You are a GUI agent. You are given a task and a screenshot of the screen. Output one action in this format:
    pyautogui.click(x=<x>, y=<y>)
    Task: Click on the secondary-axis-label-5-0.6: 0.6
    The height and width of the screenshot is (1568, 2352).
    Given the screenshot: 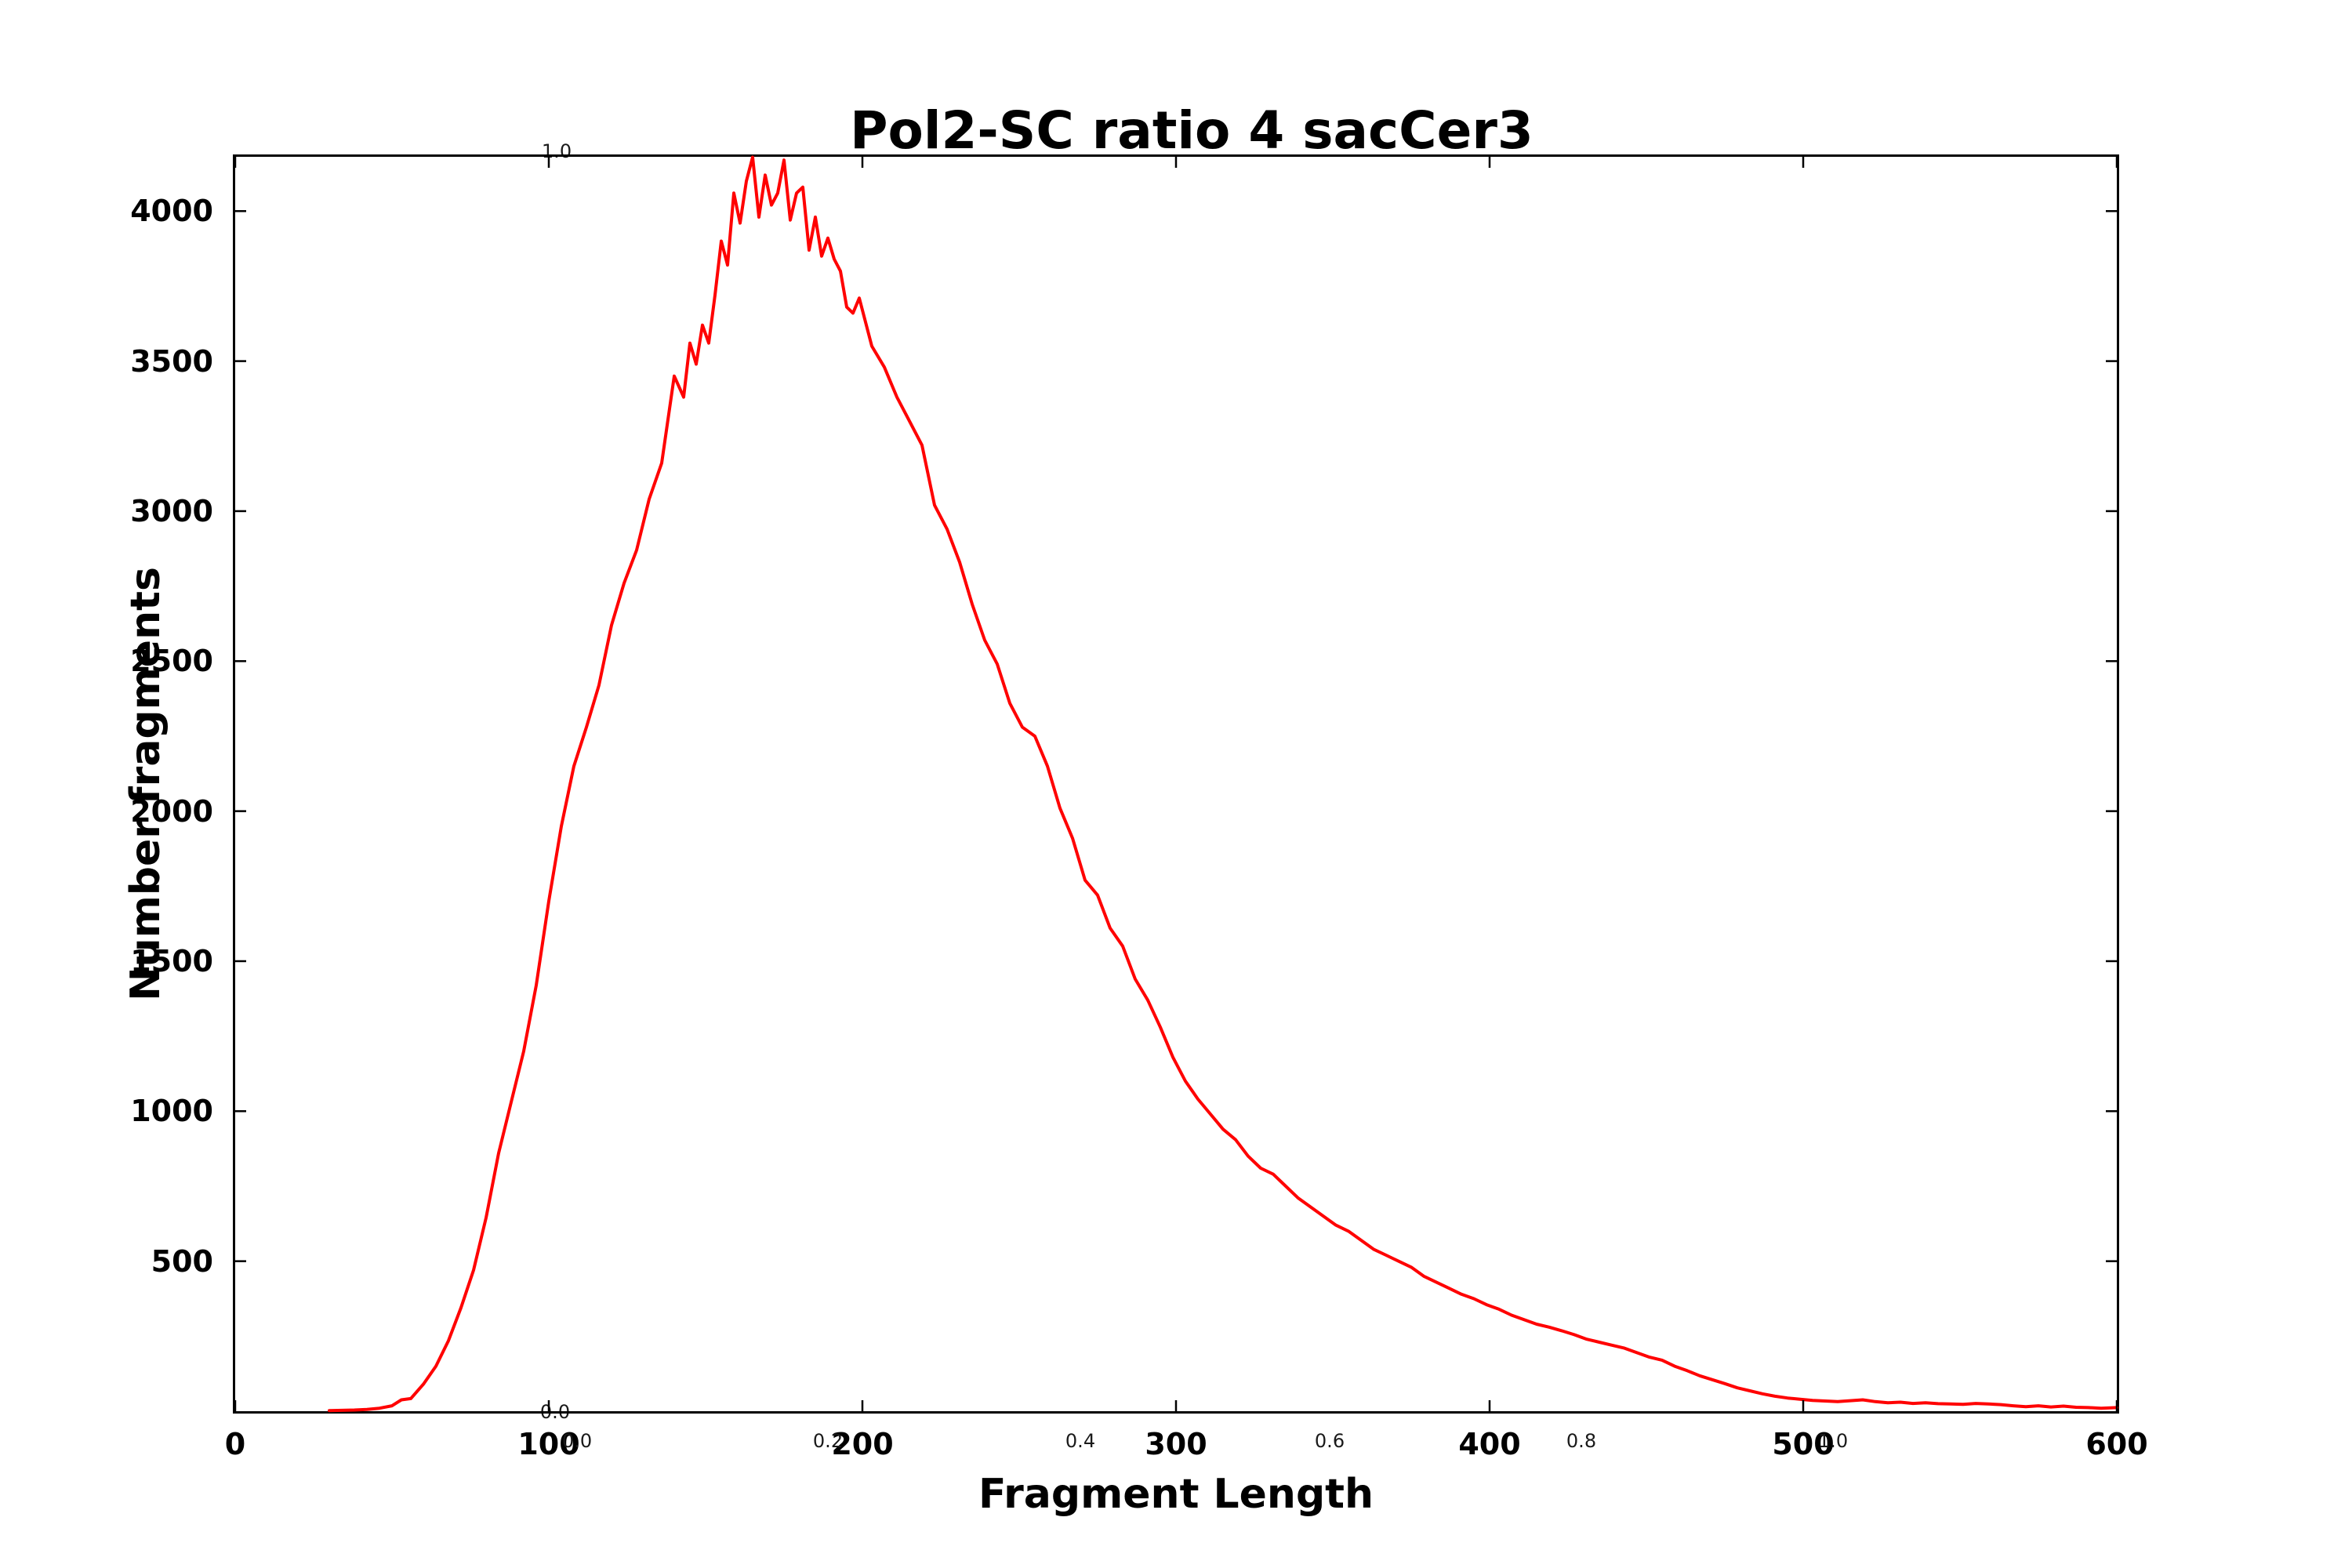 What is the action you would take?
    pyautogui.click(x=1329, y=1441)
    